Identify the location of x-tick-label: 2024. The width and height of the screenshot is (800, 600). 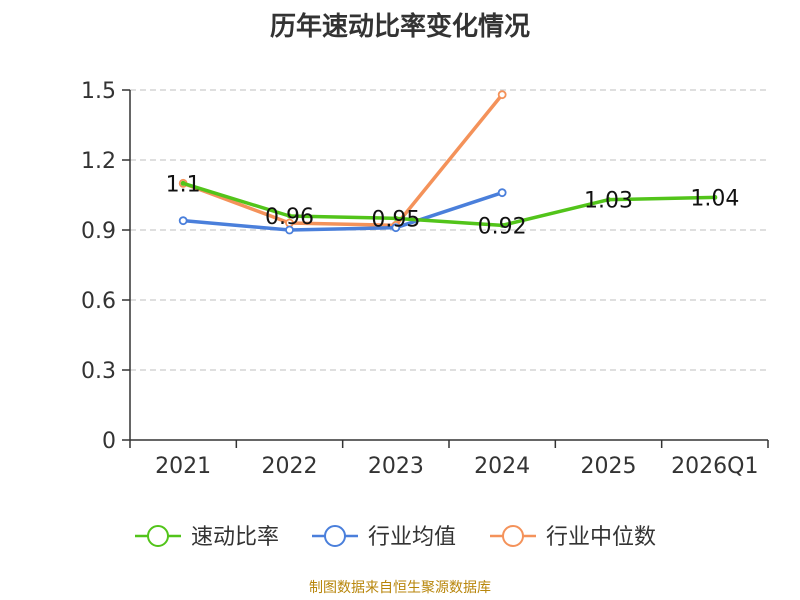
(502, 466).